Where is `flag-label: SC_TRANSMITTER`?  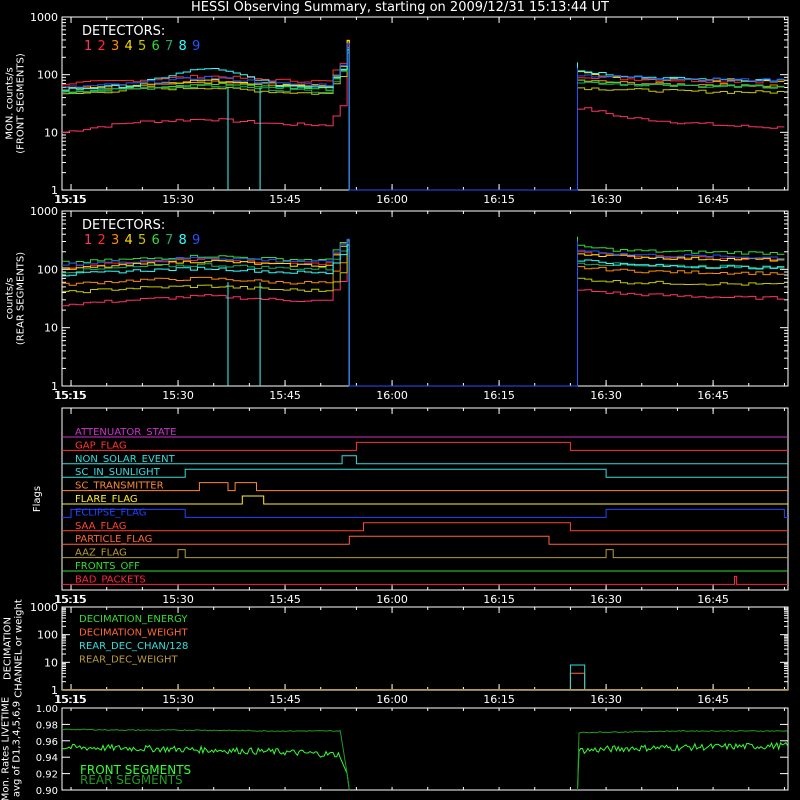
flag-label: SC_TRANSMITTER is located at coordinates (119, 486).